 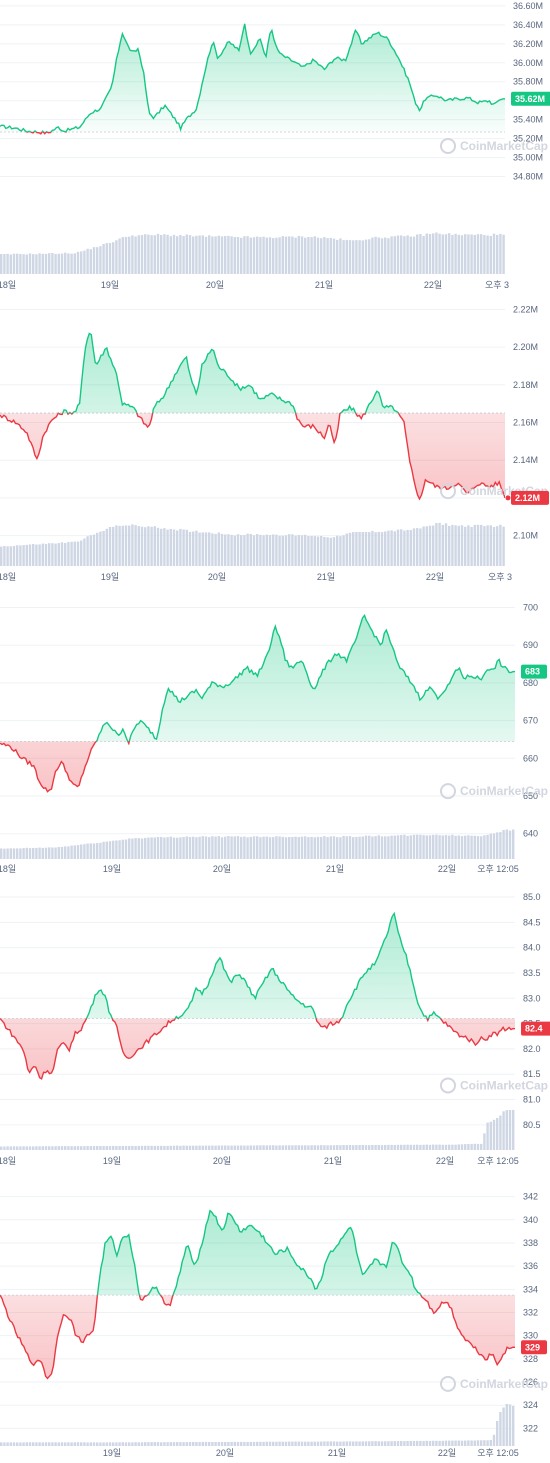 I want to click on area-fill-down, so click(x=257, y=1048).